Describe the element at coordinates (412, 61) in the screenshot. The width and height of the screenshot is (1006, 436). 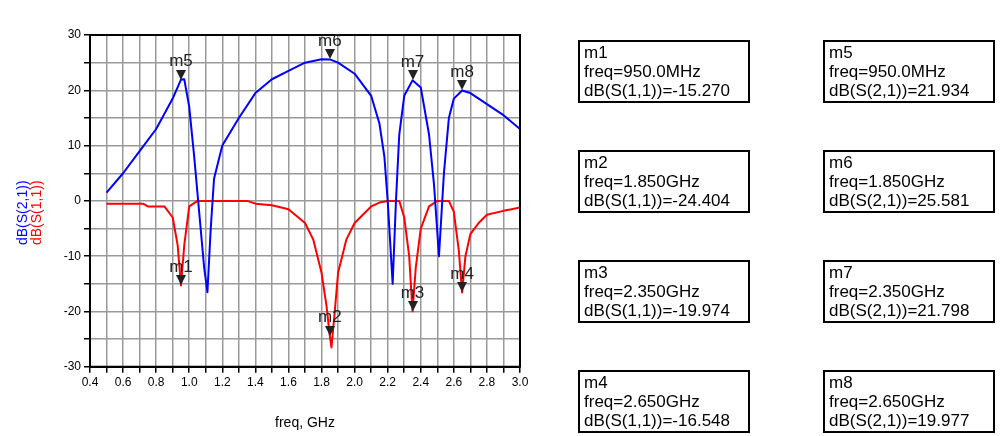
I see `annotation: m7` at that location.